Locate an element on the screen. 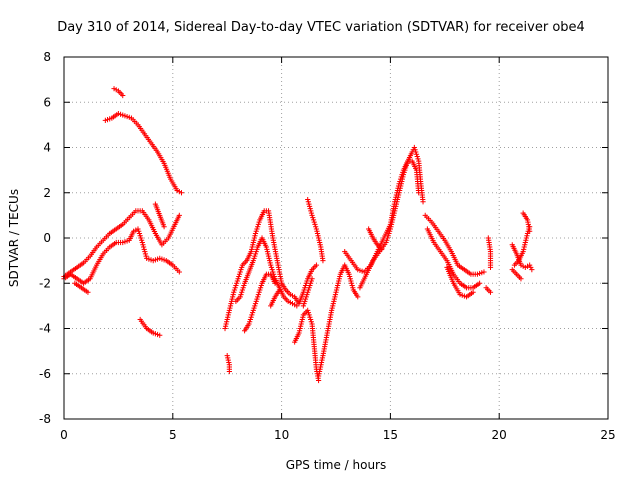 This screenshot has height=480, width=640. y-tick-label: 0 is located at coordinates (47, 238).